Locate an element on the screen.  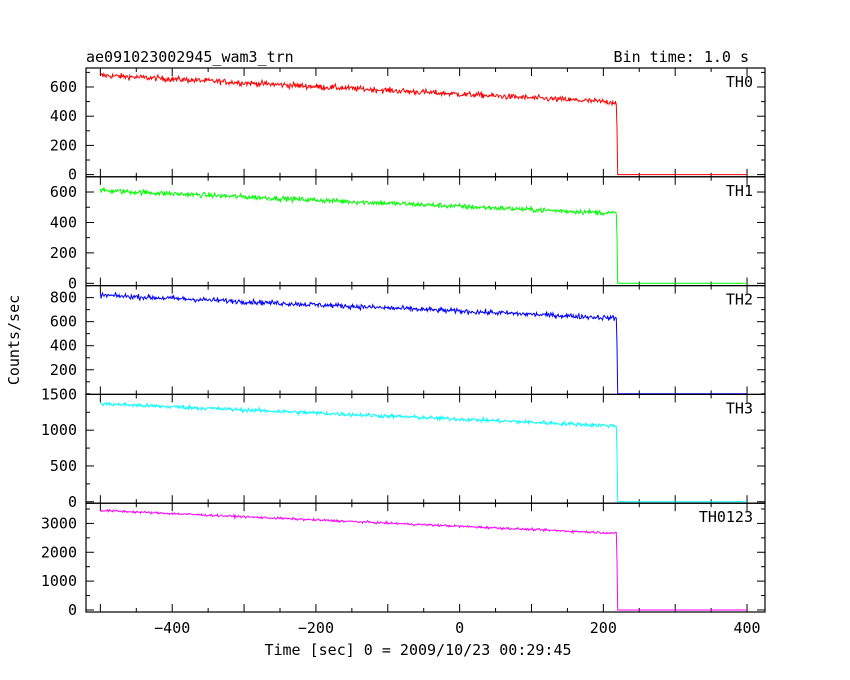
series-line-th0 is located at coordinates (423, 124).